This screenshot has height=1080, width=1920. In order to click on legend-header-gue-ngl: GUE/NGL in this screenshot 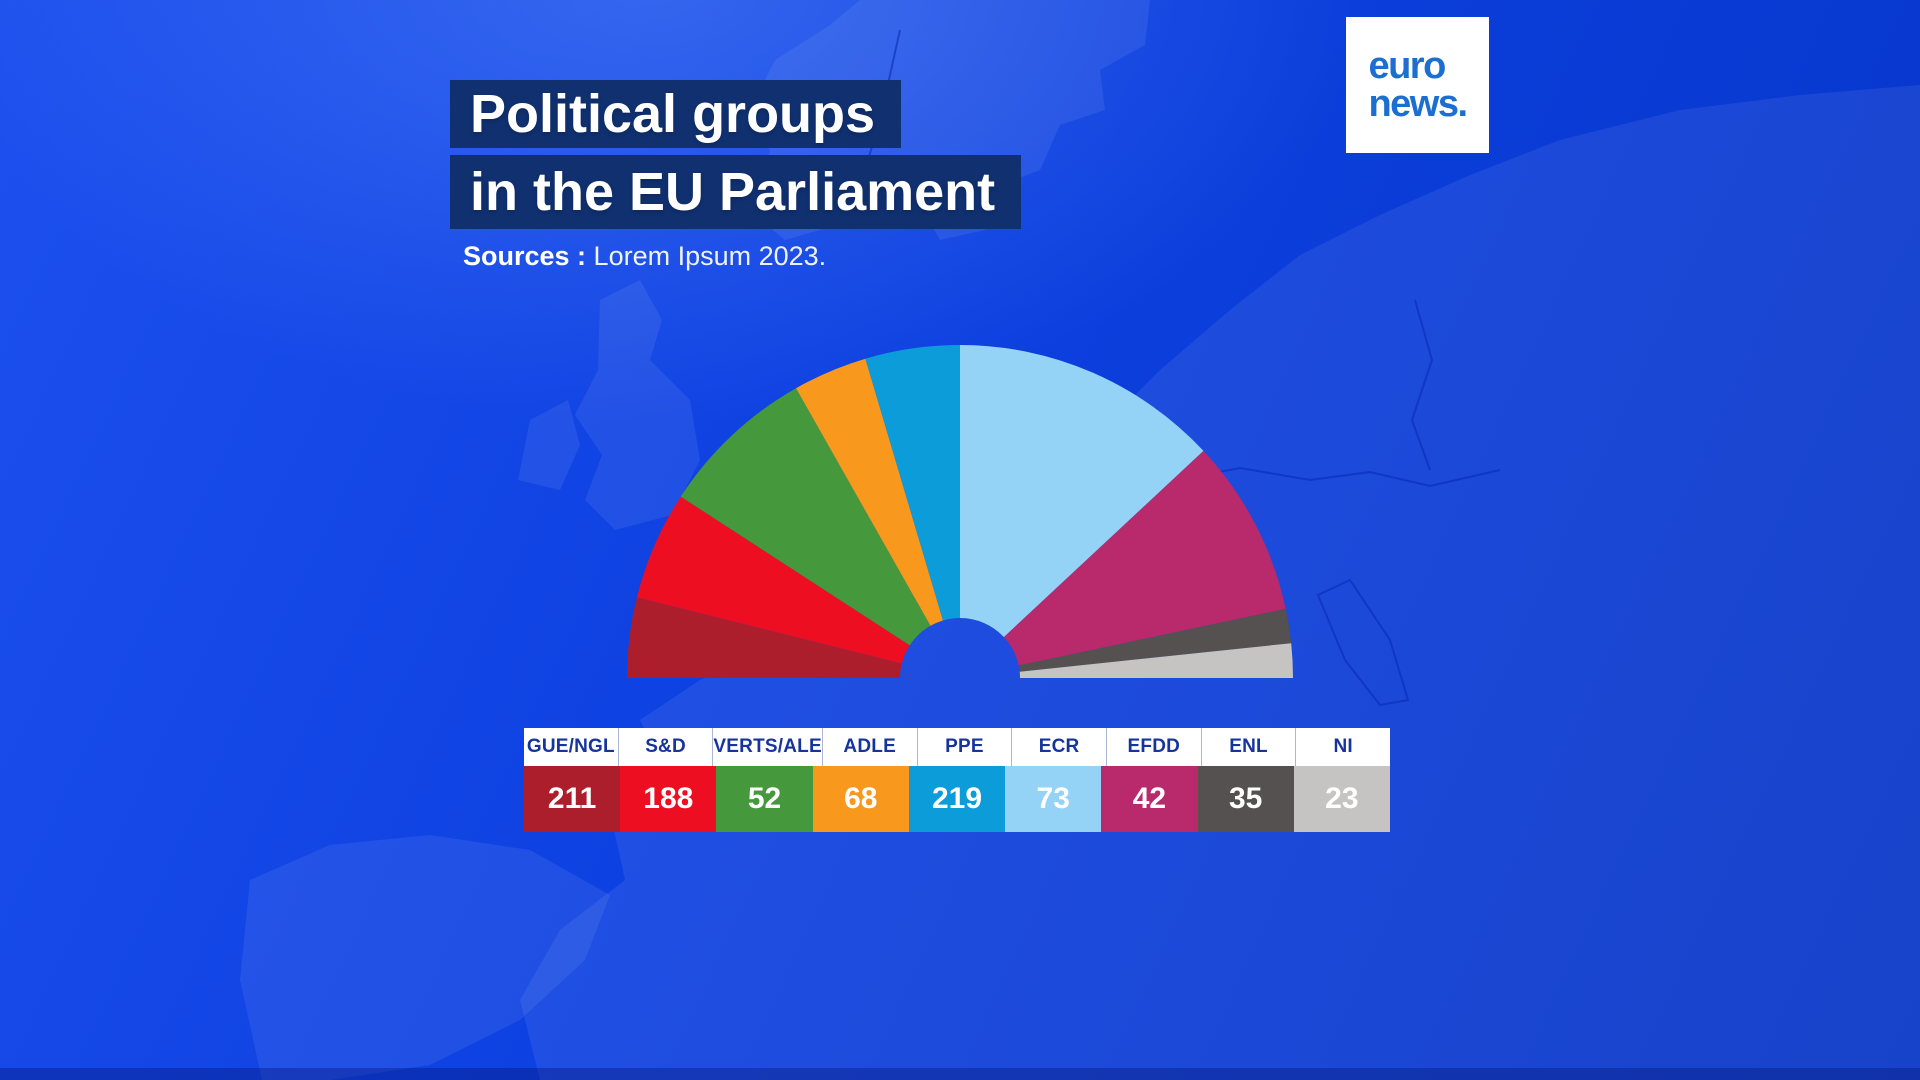, I will do `click(571, 747)`.